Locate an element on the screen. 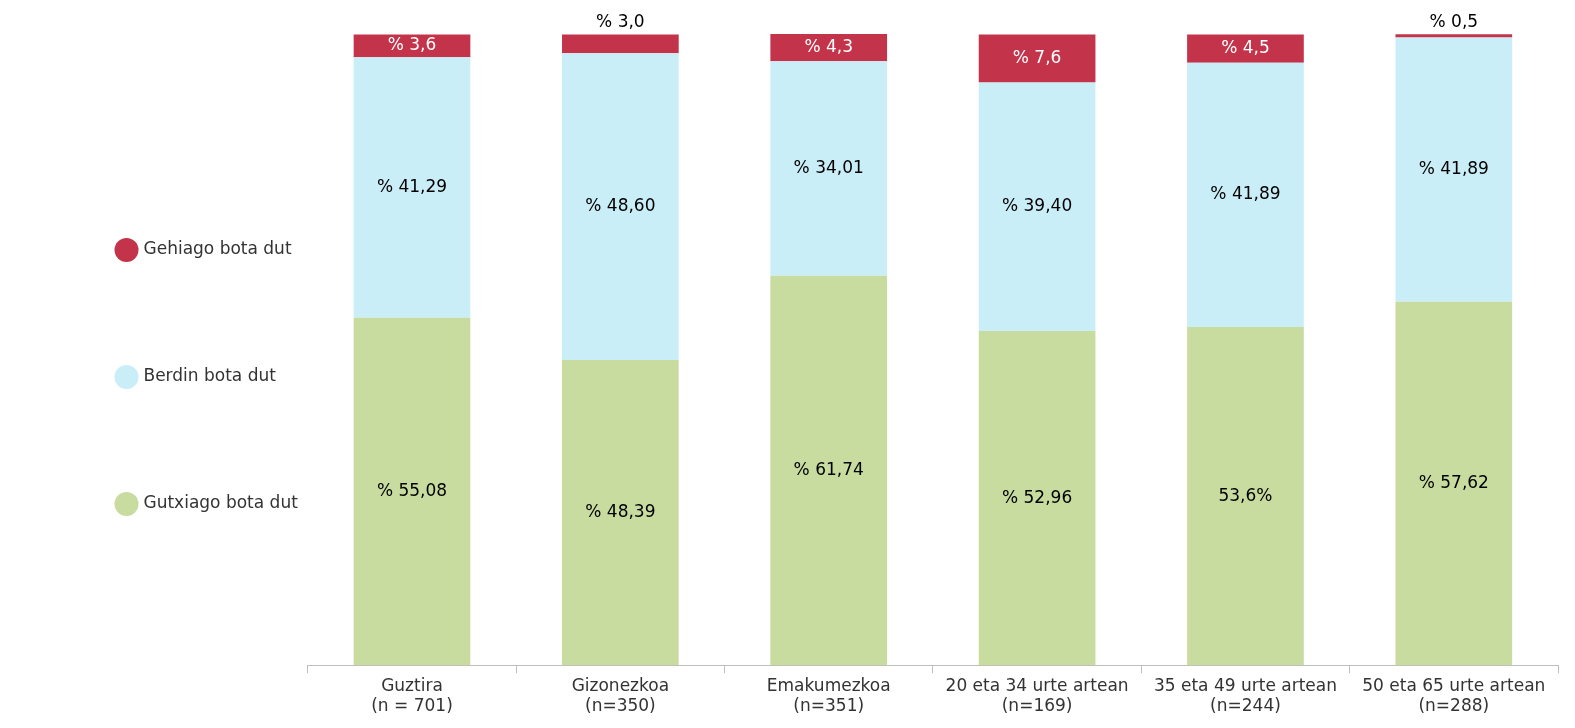  data-label: % 55,08 is located at coordinates (412, 489).